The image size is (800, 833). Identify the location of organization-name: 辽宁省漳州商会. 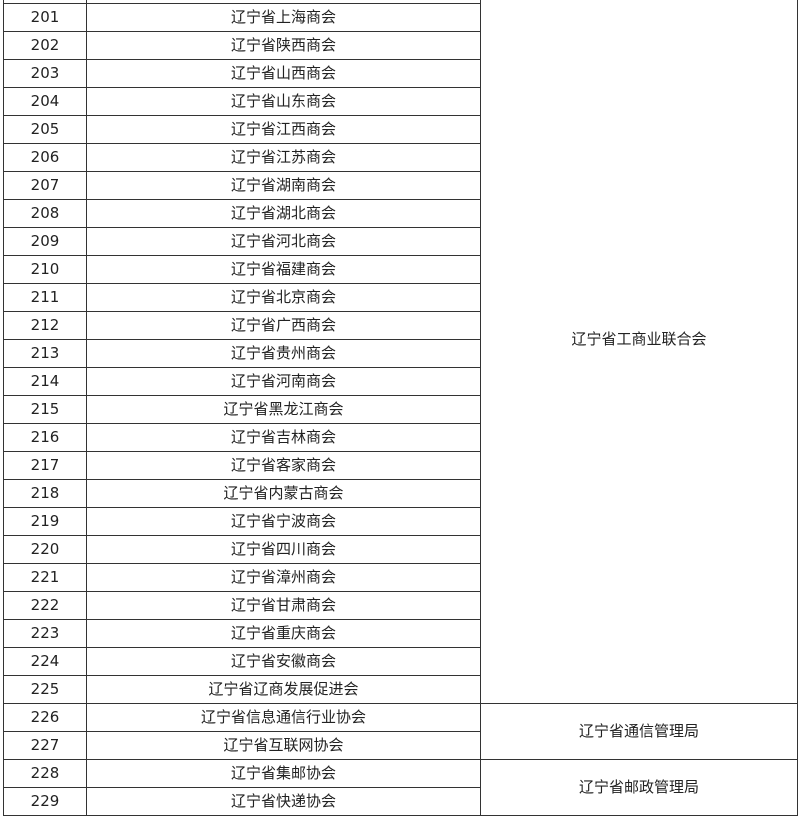
(283, 577).